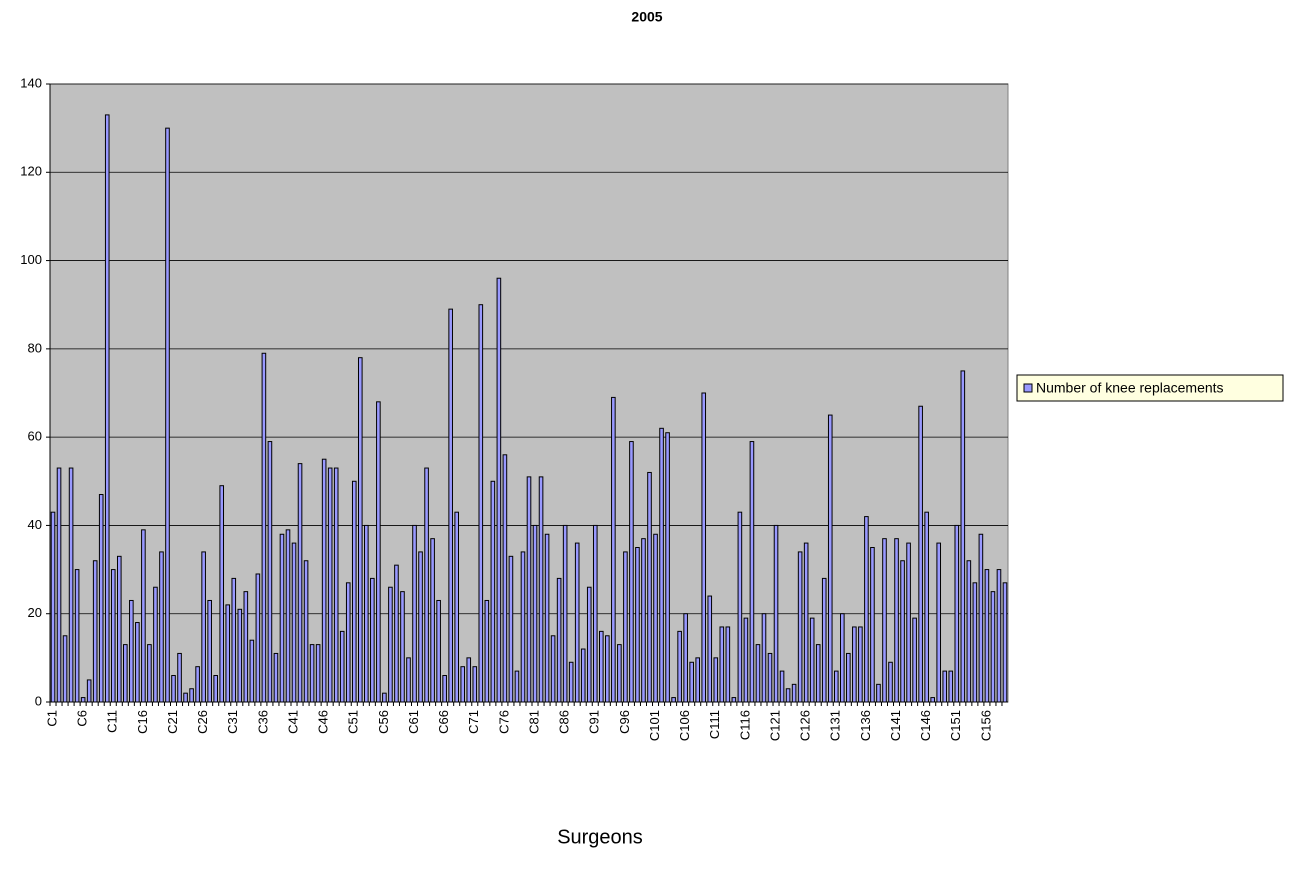  I want to click on legend-box, so click(1150, 388).